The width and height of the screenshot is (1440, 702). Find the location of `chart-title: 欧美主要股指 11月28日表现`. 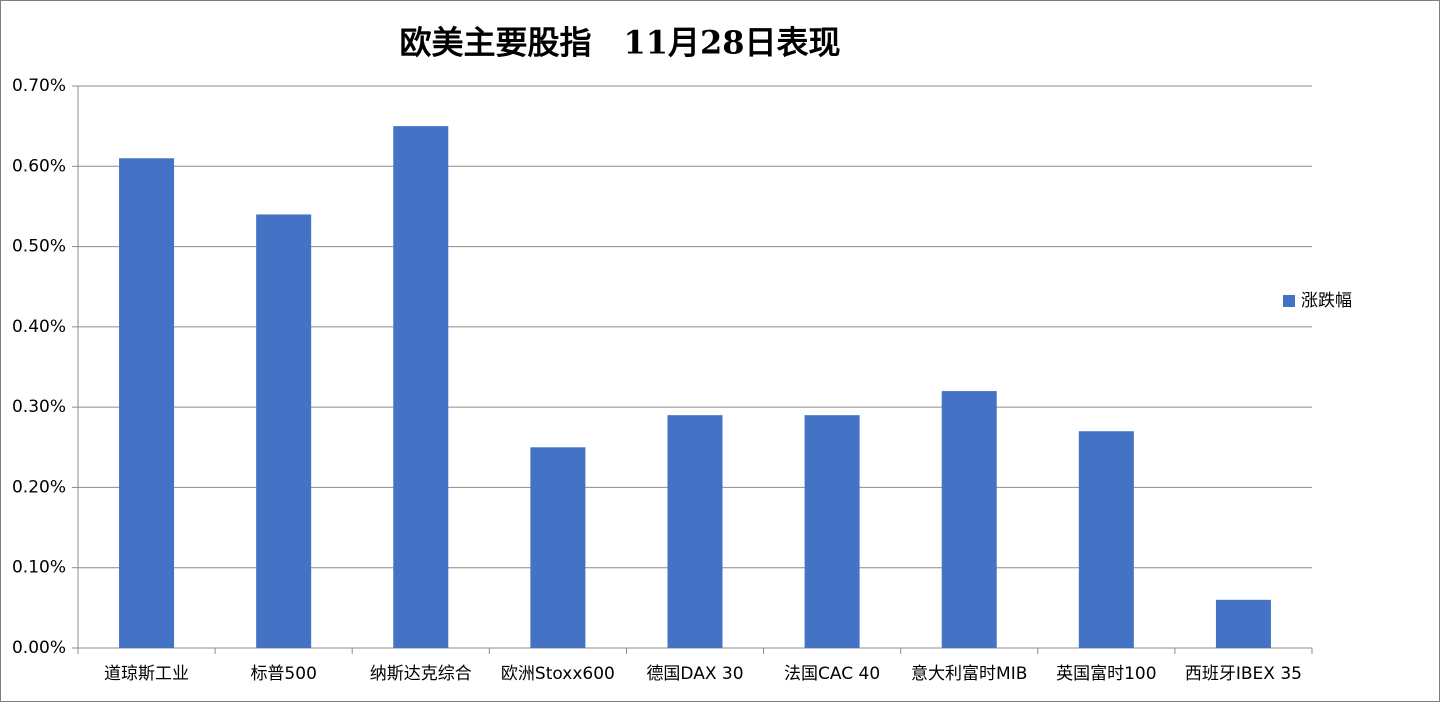

chart-title: 欧美主要股指 11月28日表现 is located at coordinates (619, 43).